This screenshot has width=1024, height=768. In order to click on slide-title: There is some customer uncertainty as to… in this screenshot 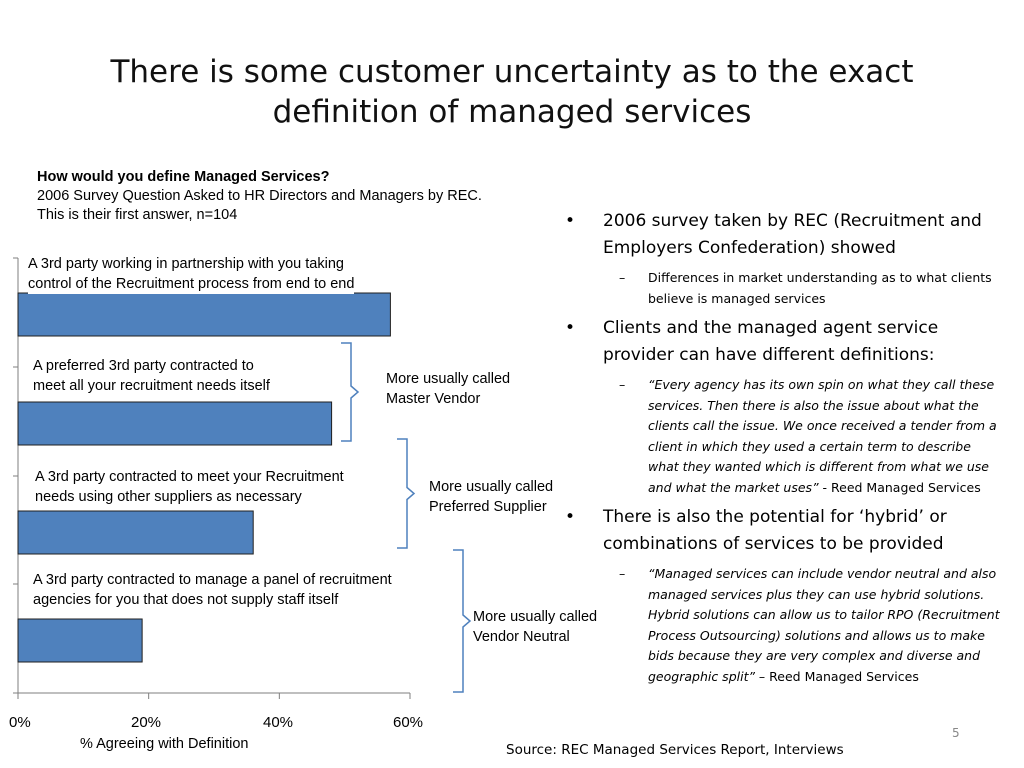, I will do `click(512, 92)`.